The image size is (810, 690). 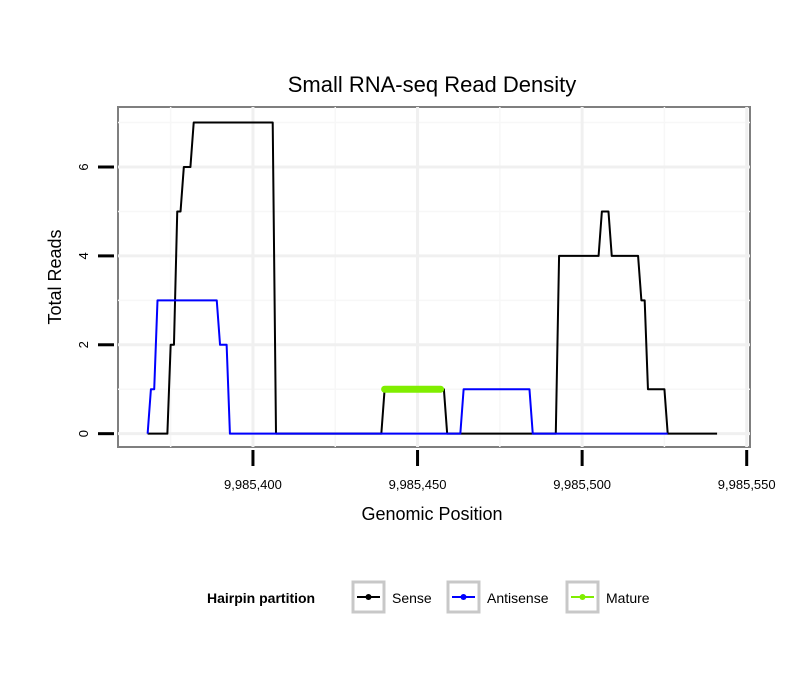 I want to click on series-line-antisense, so click(x=407, y=367).